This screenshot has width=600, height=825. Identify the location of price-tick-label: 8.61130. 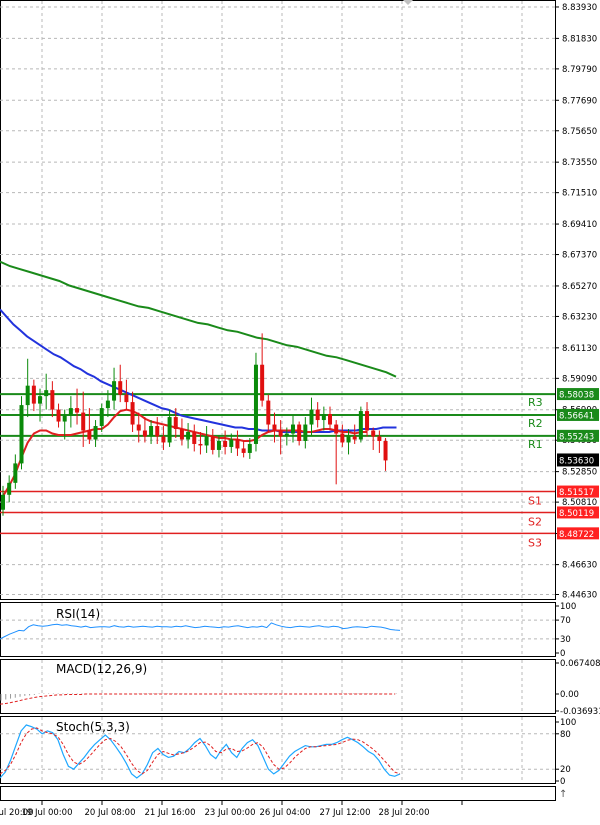
(579, 349).